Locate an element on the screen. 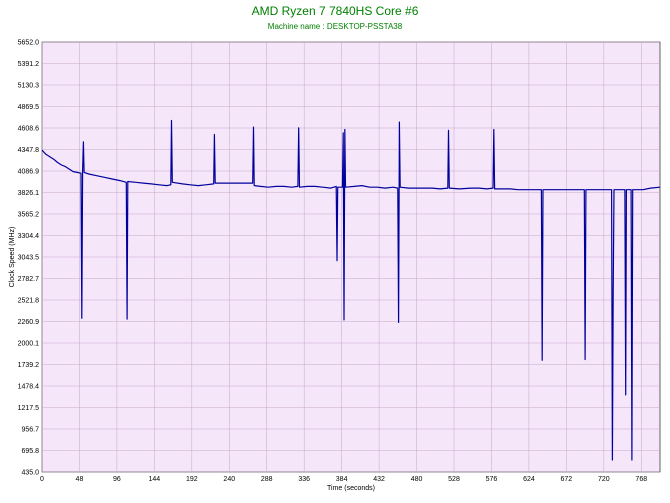 The image size is (670, 503). x-tick-label: 336 is located at coordinates (304, 479).